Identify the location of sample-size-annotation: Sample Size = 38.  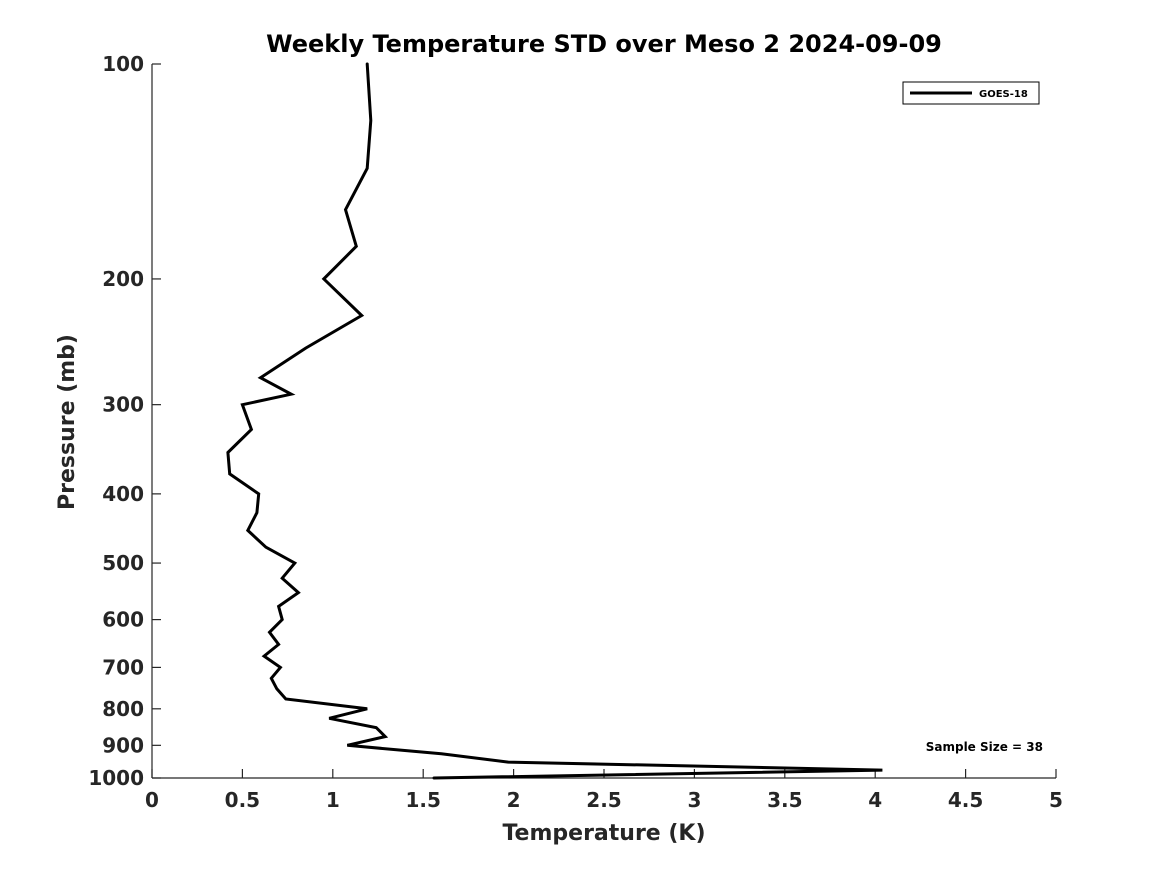
(984, 747).